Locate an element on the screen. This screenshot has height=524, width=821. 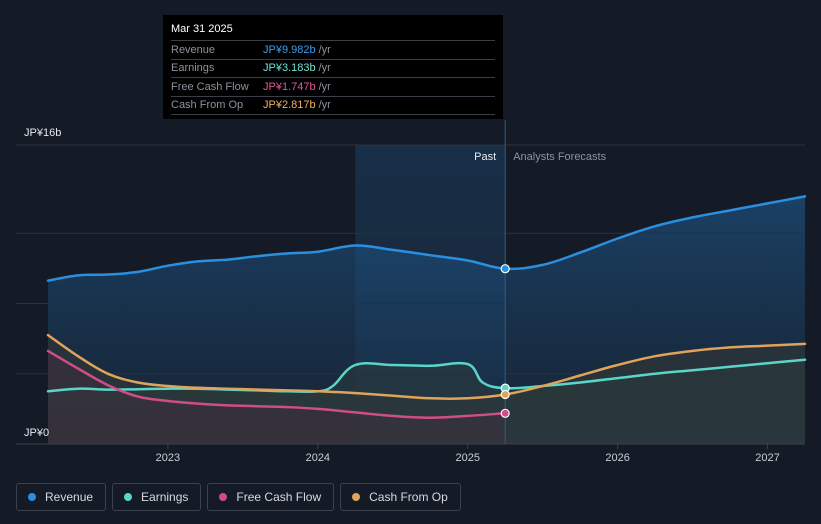
legend-item-earnings: Earnings is located at coordinates (157, 497).